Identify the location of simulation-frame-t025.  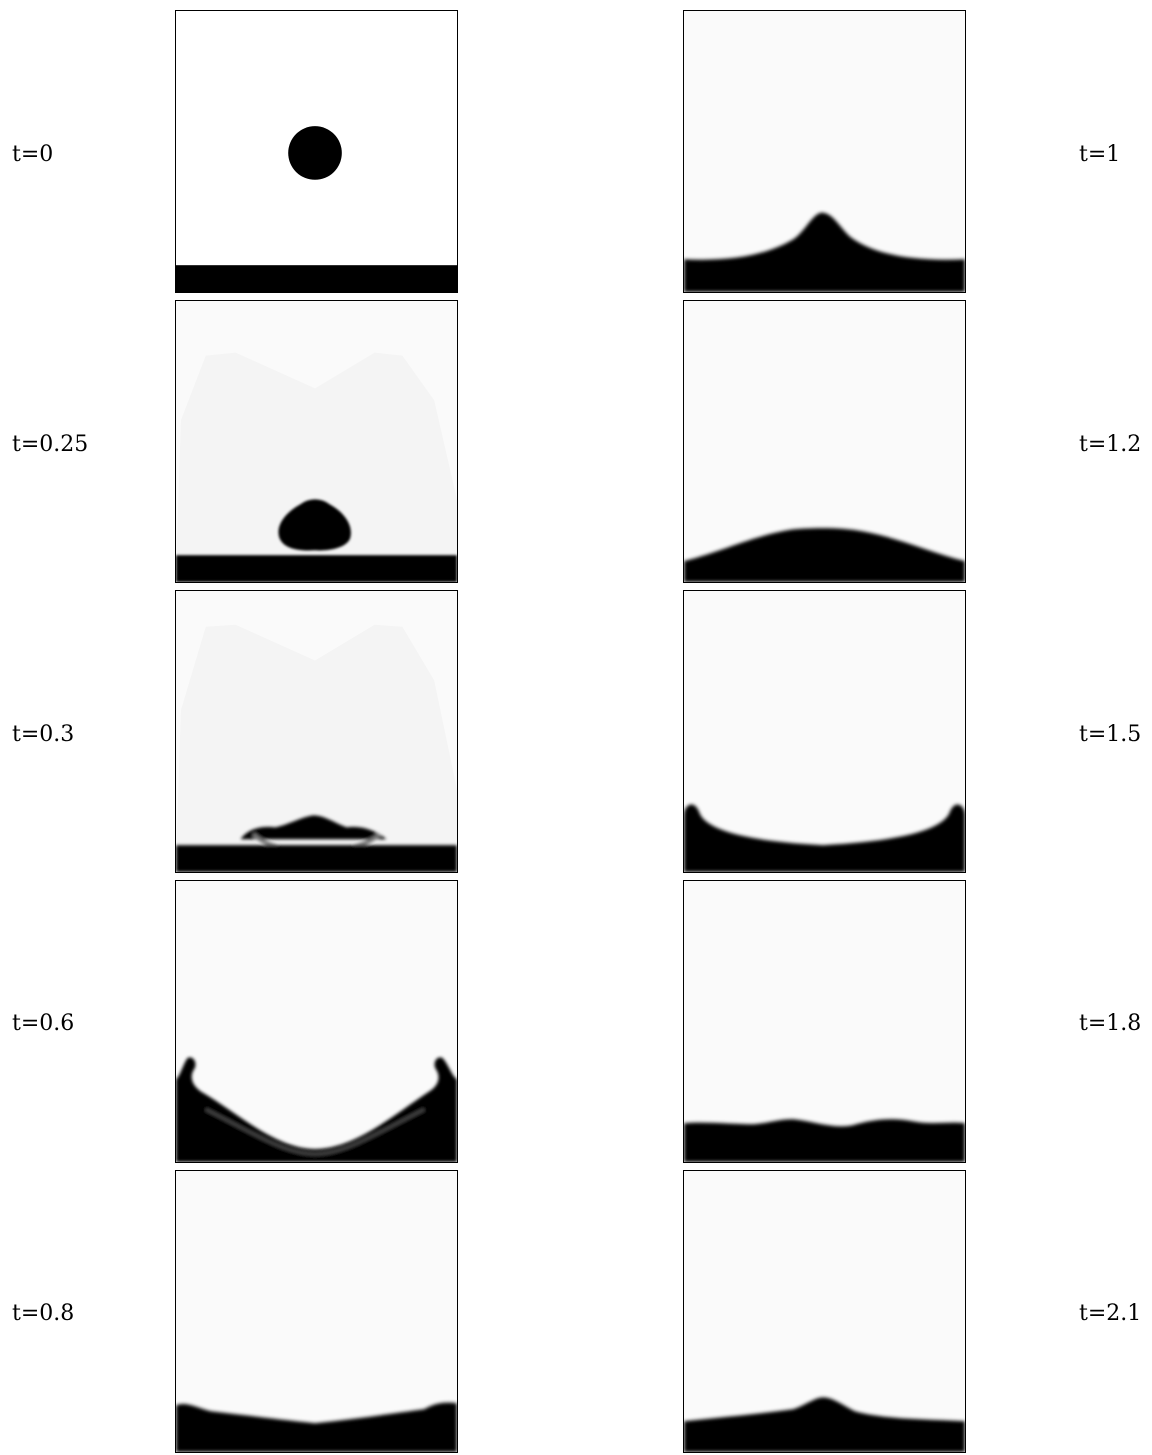
(316, 441).